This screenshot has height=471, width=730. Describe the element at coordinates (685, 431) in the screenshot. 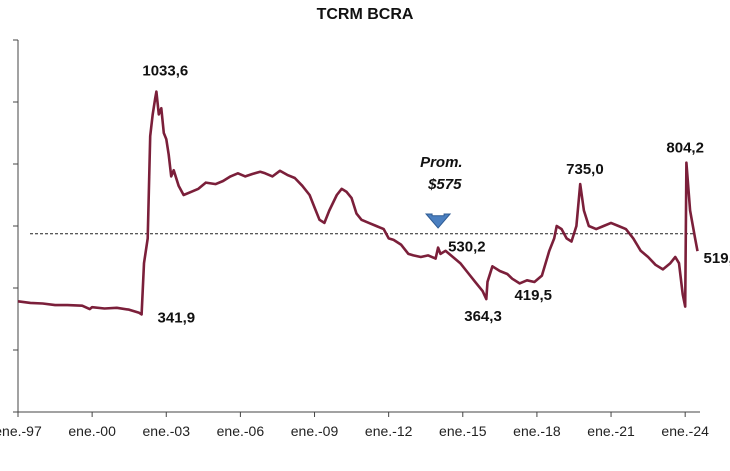

I see `x-tick-label: ene.-24` at that location.